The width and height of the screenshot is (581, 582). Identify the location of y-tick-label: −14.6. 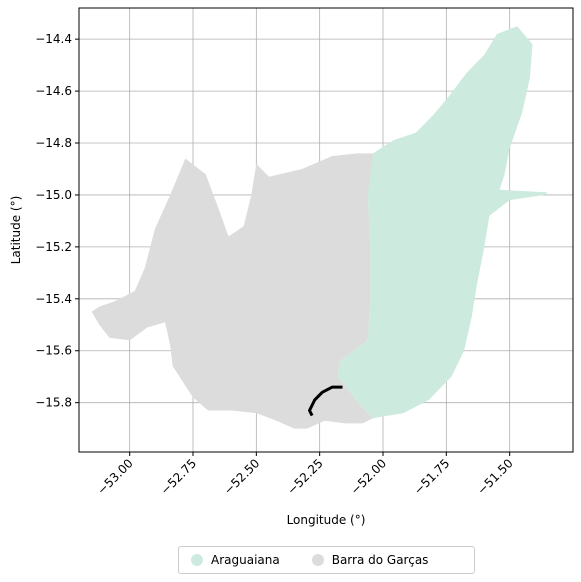
(53, 91).